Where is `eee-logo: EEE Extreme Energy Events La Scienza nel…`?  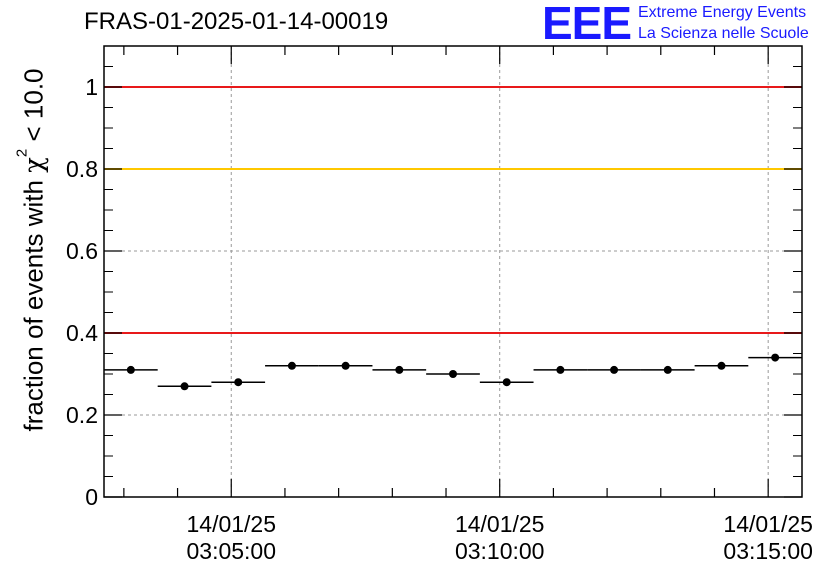
eee-logo: EEE Extreme Energy Events La Scienza nel… is located at coordinates (687, 24).